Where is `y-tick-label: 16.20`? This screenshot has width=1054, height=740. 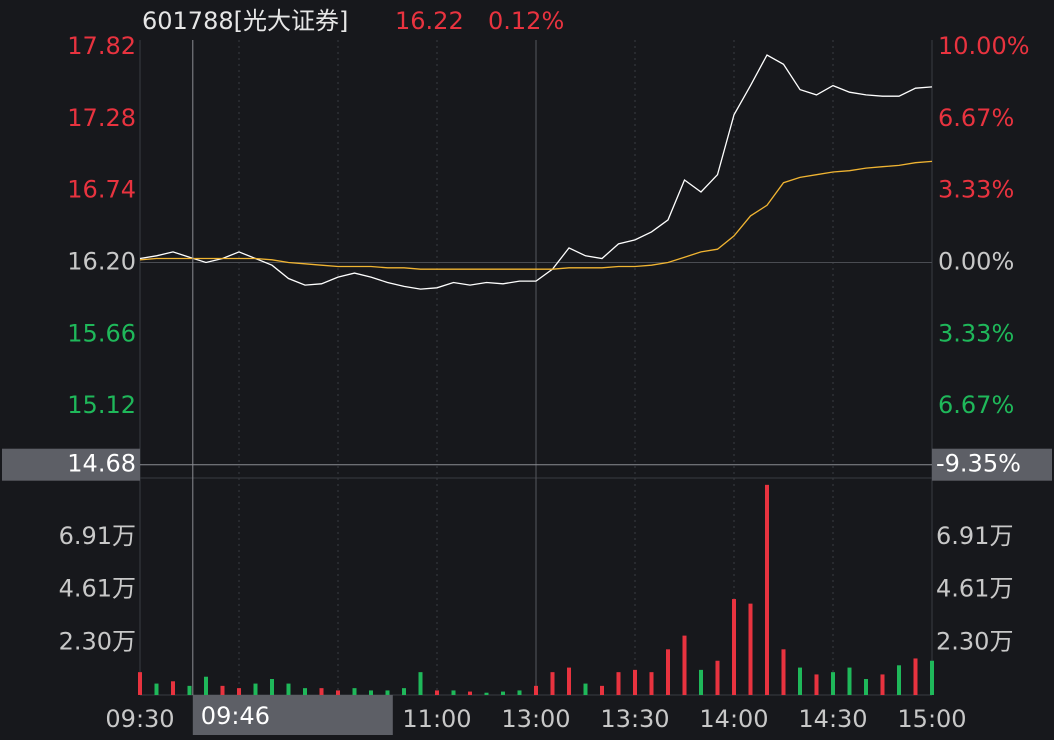 y-tick-label: 16.20 is located at coordinates (101, 262).